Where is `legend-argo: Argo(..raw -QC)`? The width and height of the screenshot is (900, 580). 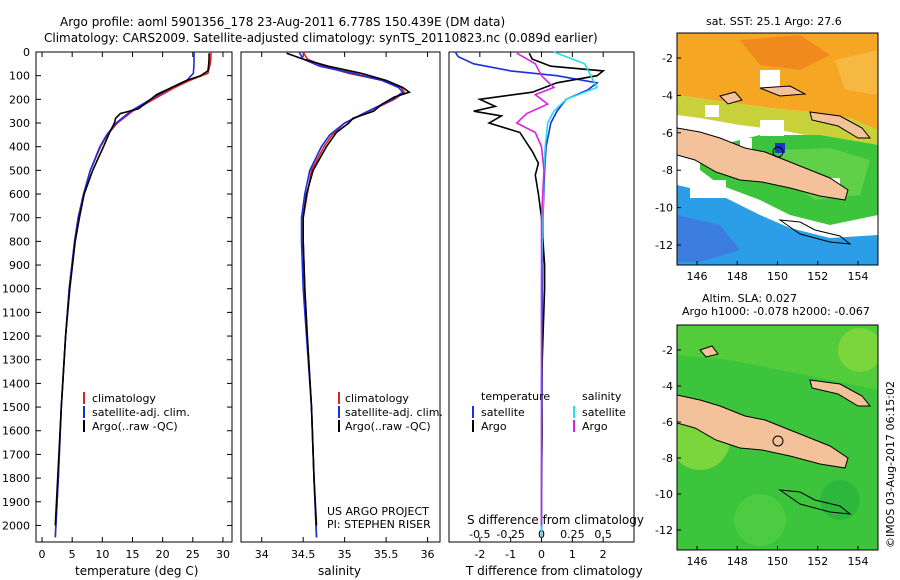
legend-argo: Argo(..raw -QC) is located at coordinates (388, 426).